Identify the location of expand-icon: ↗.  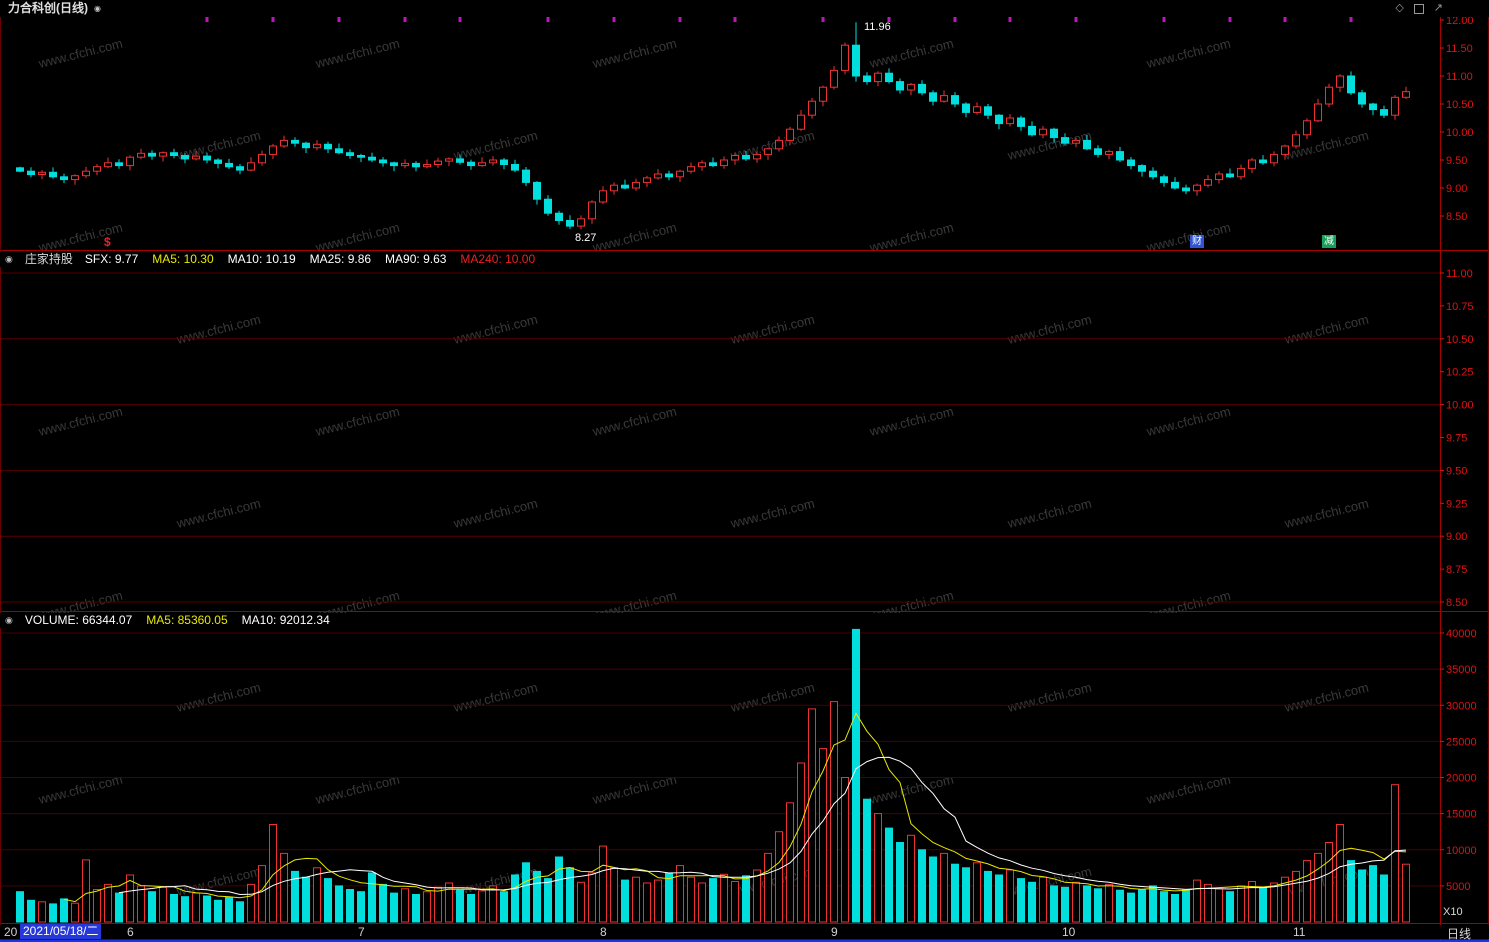
(1438, 8).